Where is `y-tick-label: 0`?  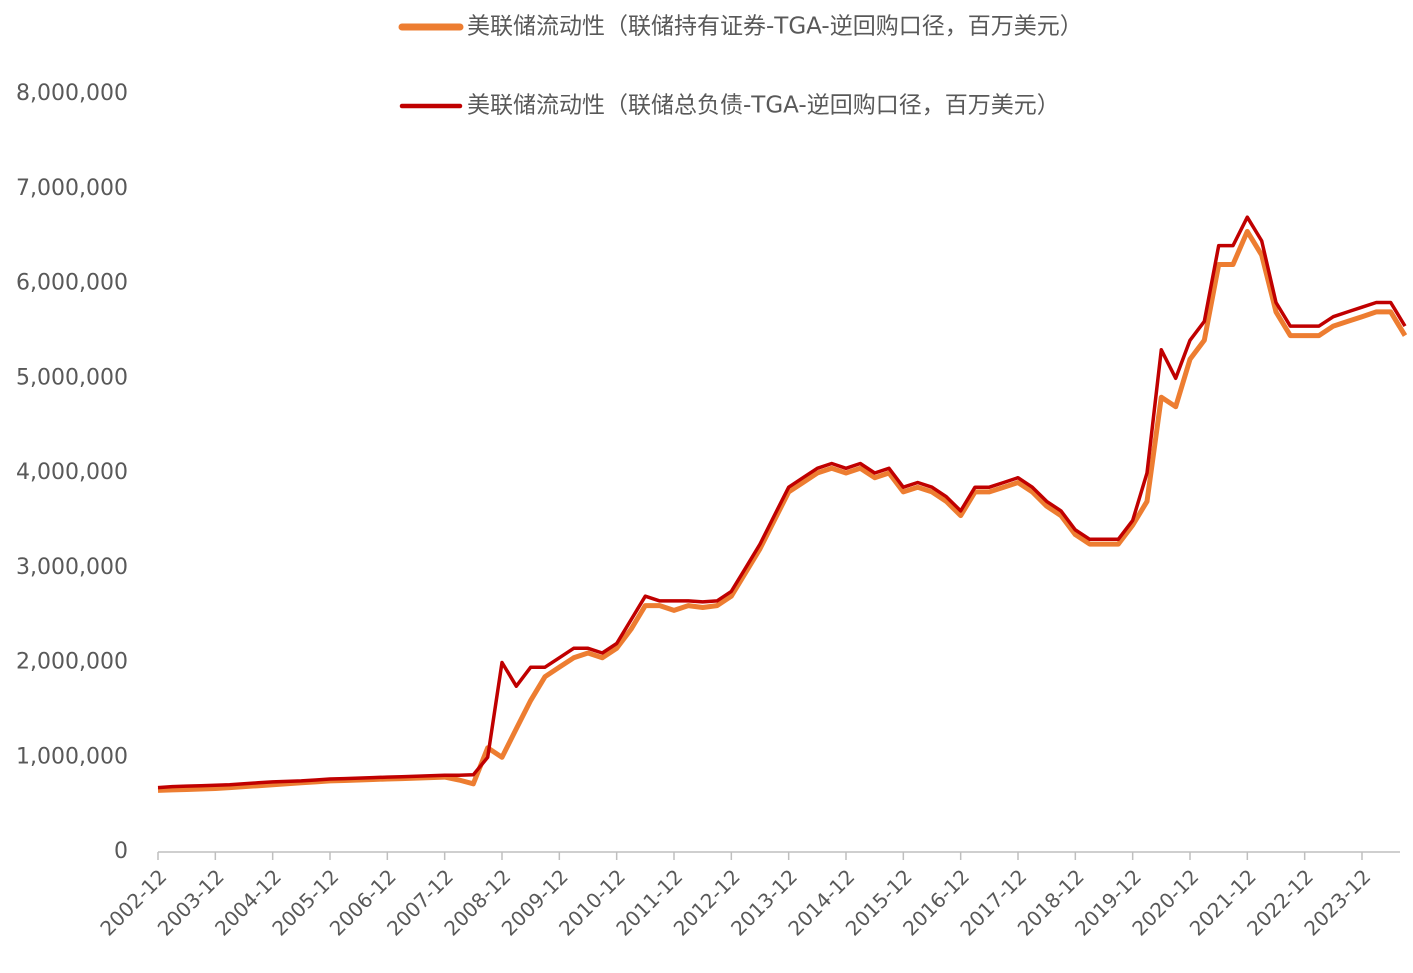
y-tick-label: 0 is located at coordinates (121, 851).